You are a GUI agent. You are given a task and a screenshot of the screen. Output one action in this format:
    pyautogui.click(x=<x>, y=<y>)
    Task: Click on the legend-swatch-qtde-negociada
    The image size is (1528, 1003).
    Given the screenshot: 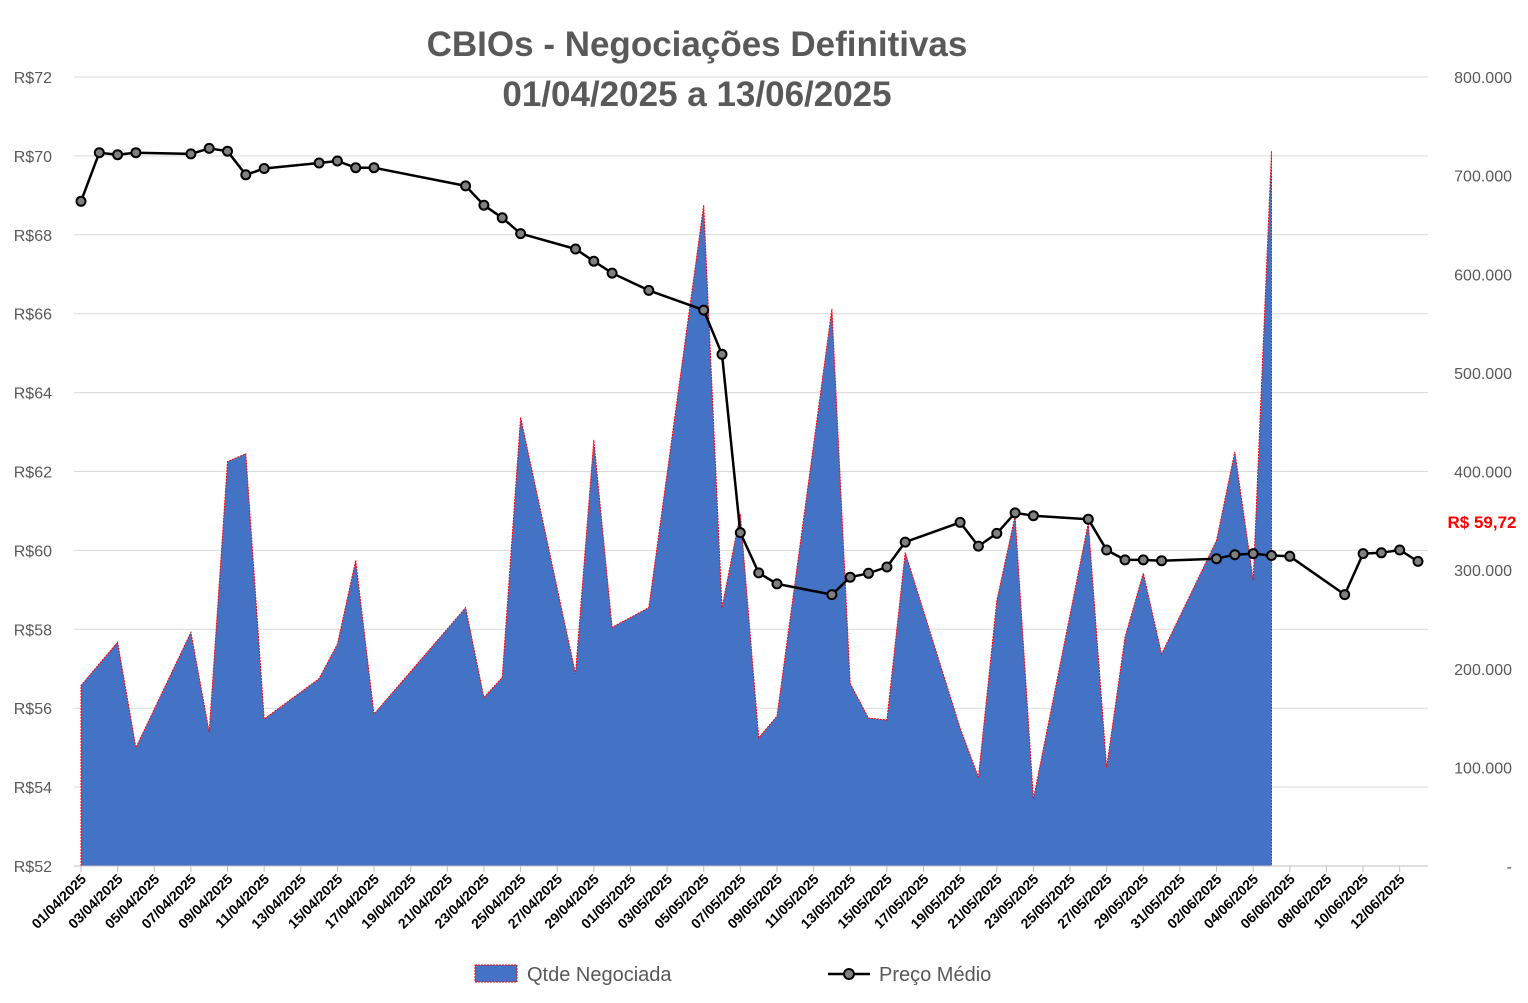 What is the action you would take?
    pyautogui.click(x=496, y=973)
    